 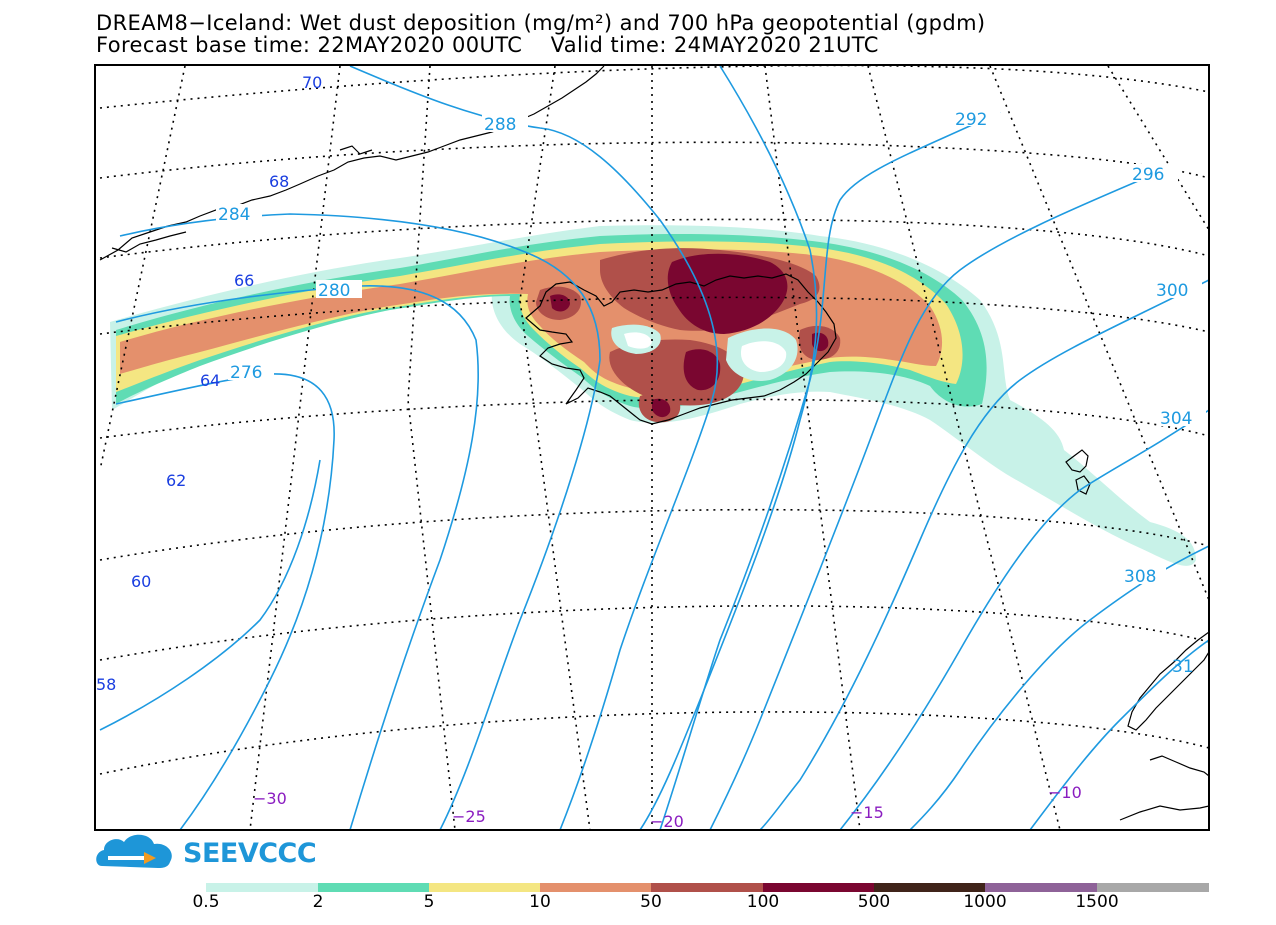 What do you see at coordinates (250, 853) in the screenshot?
I see `seevccc-logo-text: SEEVCCC` at bounding box center [250, 853].